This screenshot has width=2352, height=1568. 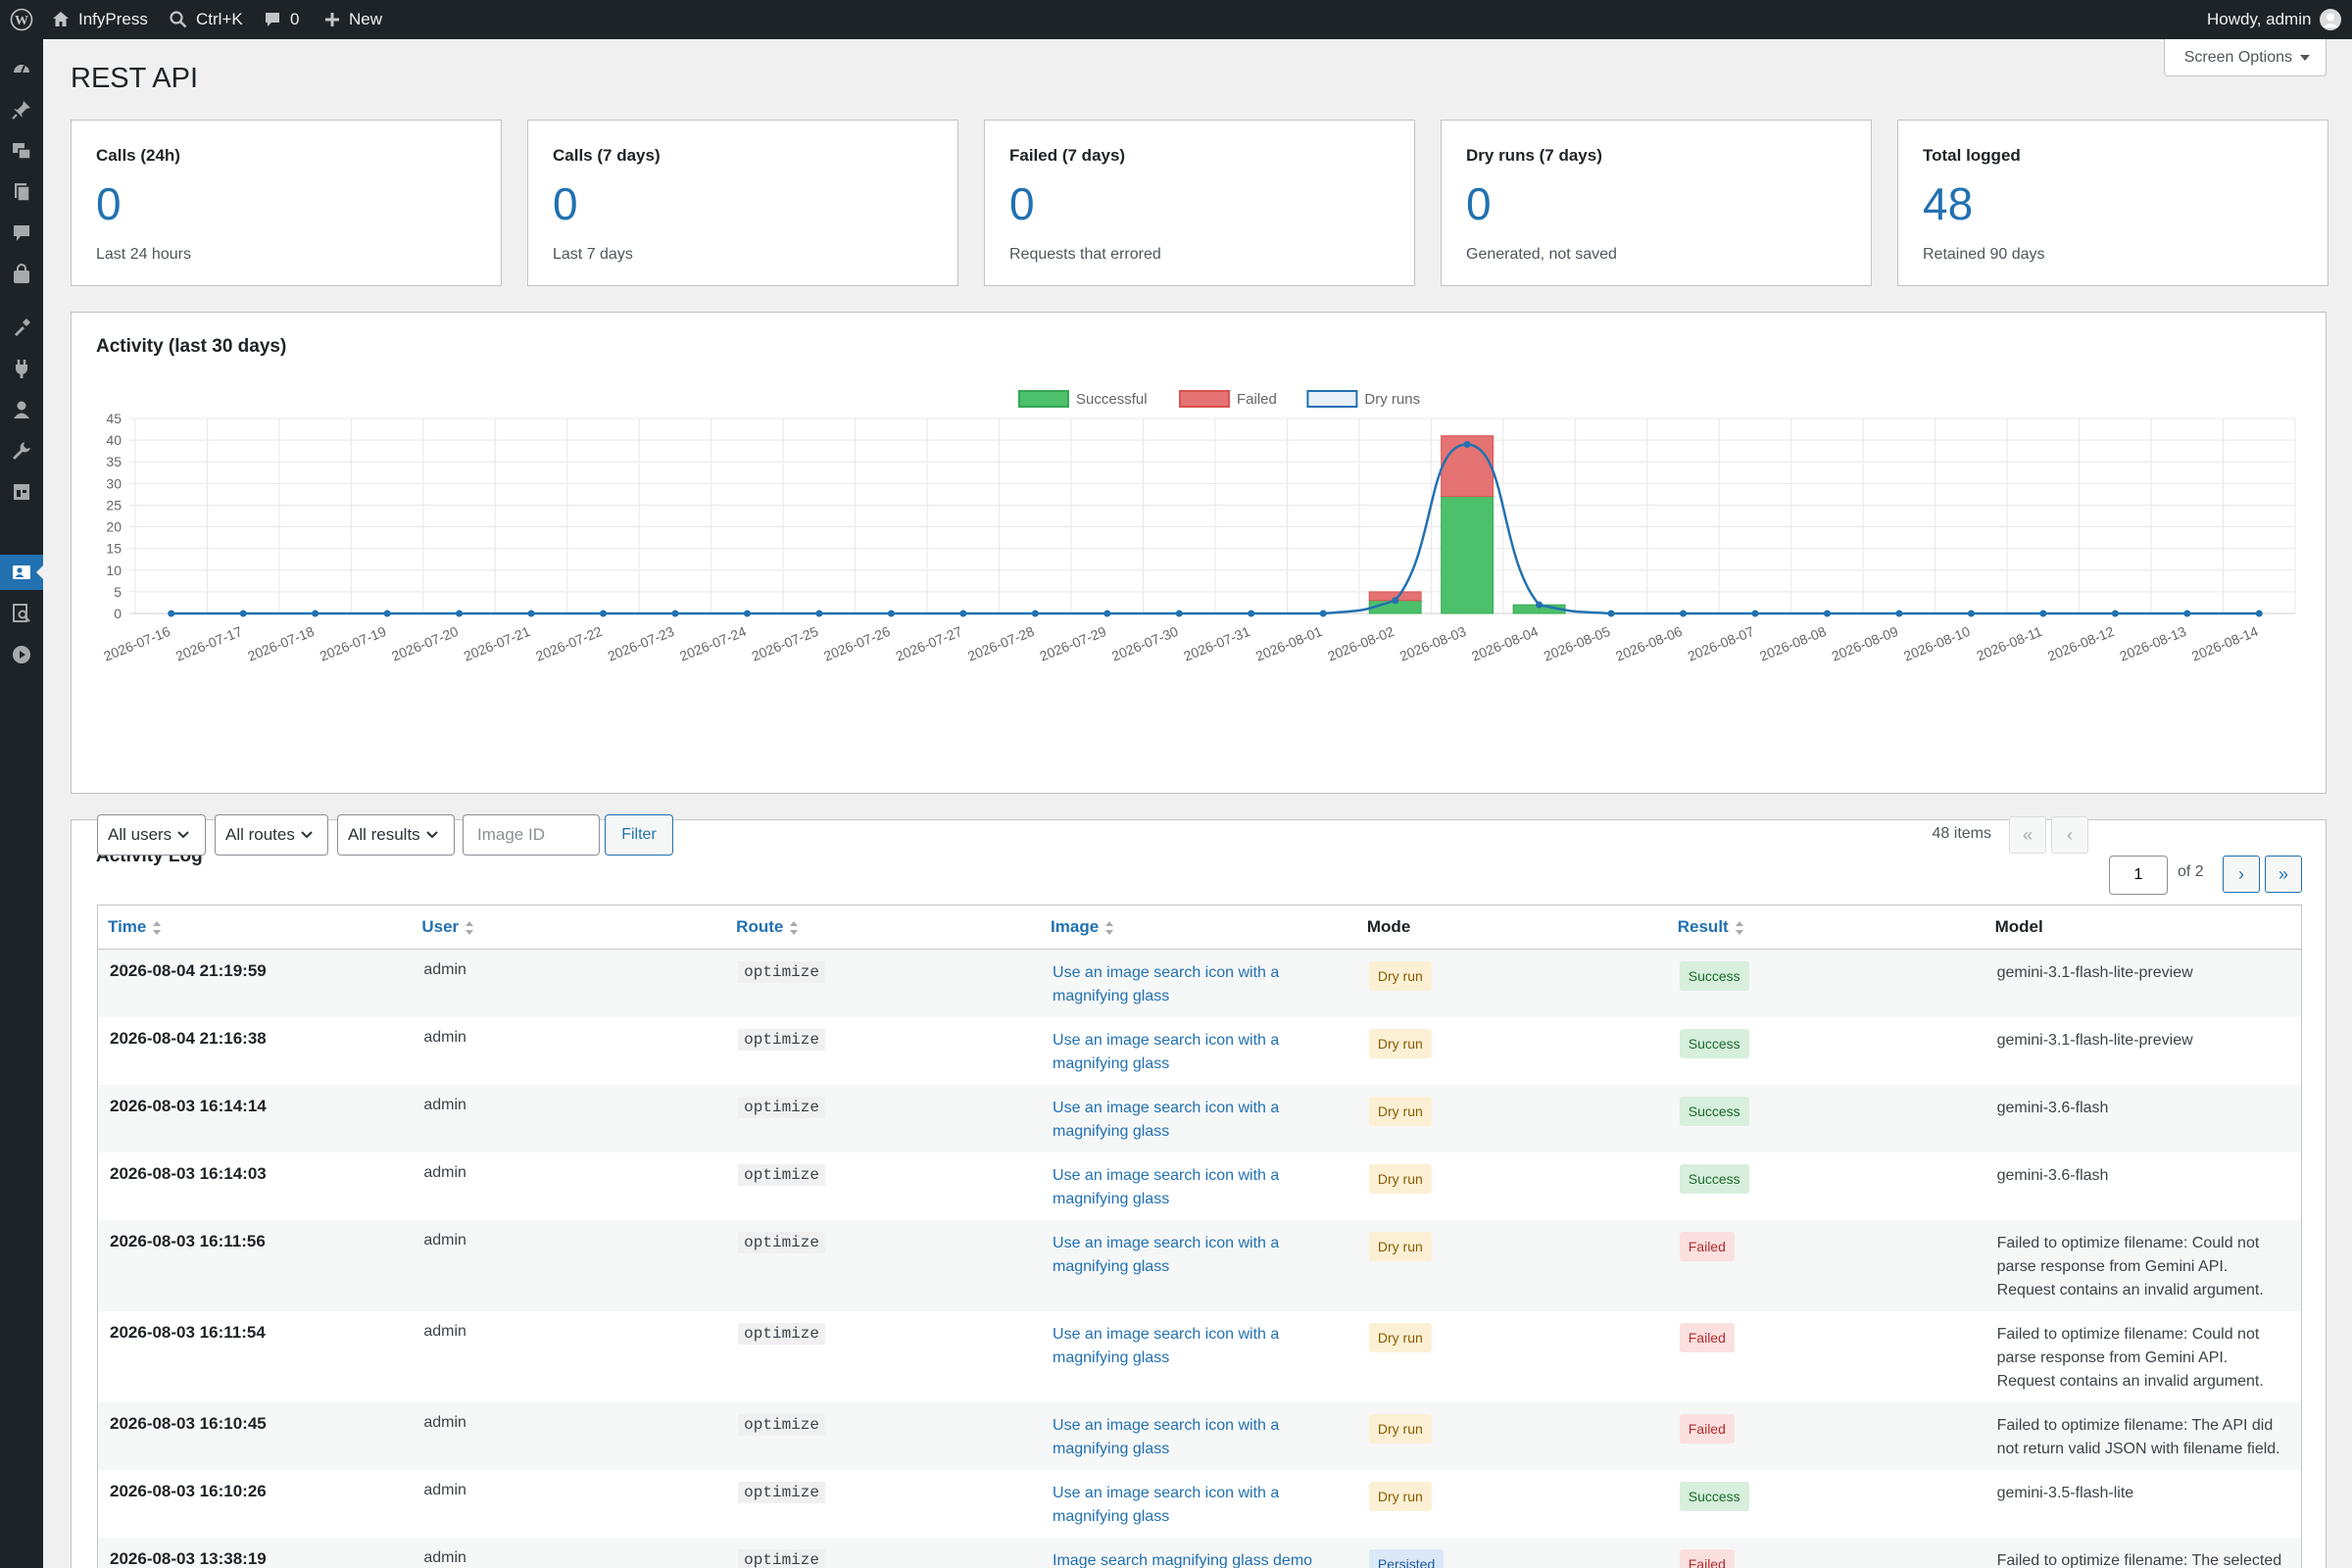 What do you see at coordinates (22, 572) in the screenshot?
I see `menu-rest-api` at bounding box center [22, 572].